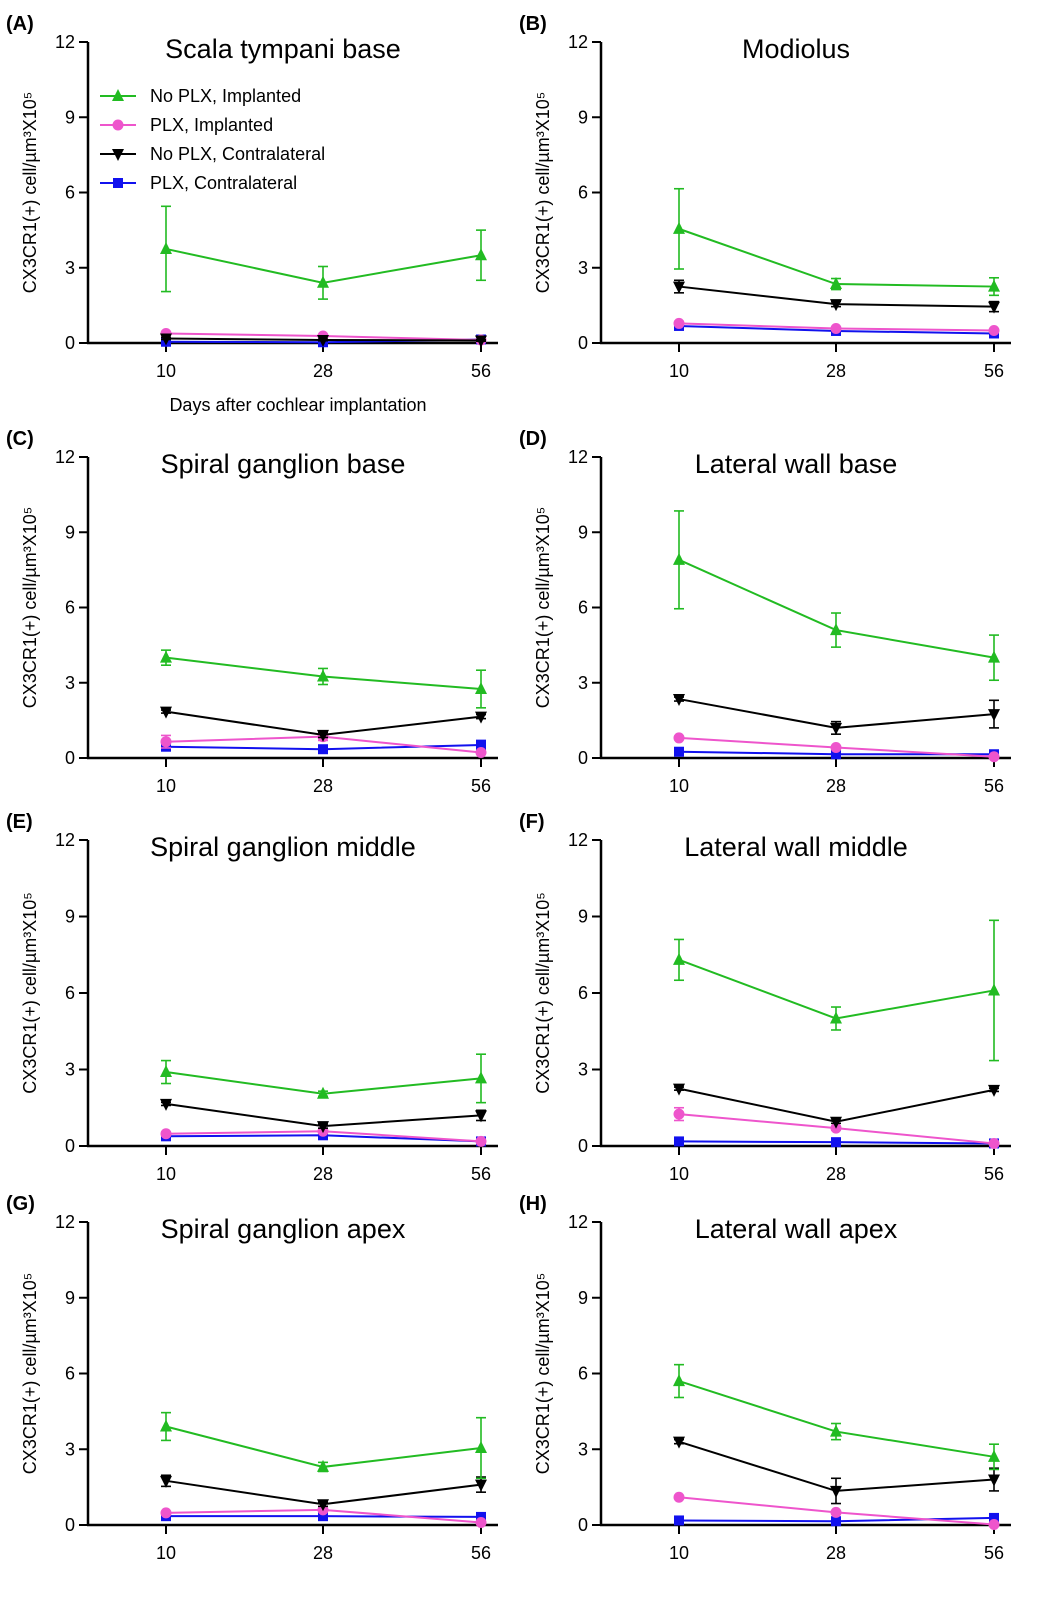 The image size is (1043, 1600). I want to click on panel-letter: (G), so click(20, 1204).